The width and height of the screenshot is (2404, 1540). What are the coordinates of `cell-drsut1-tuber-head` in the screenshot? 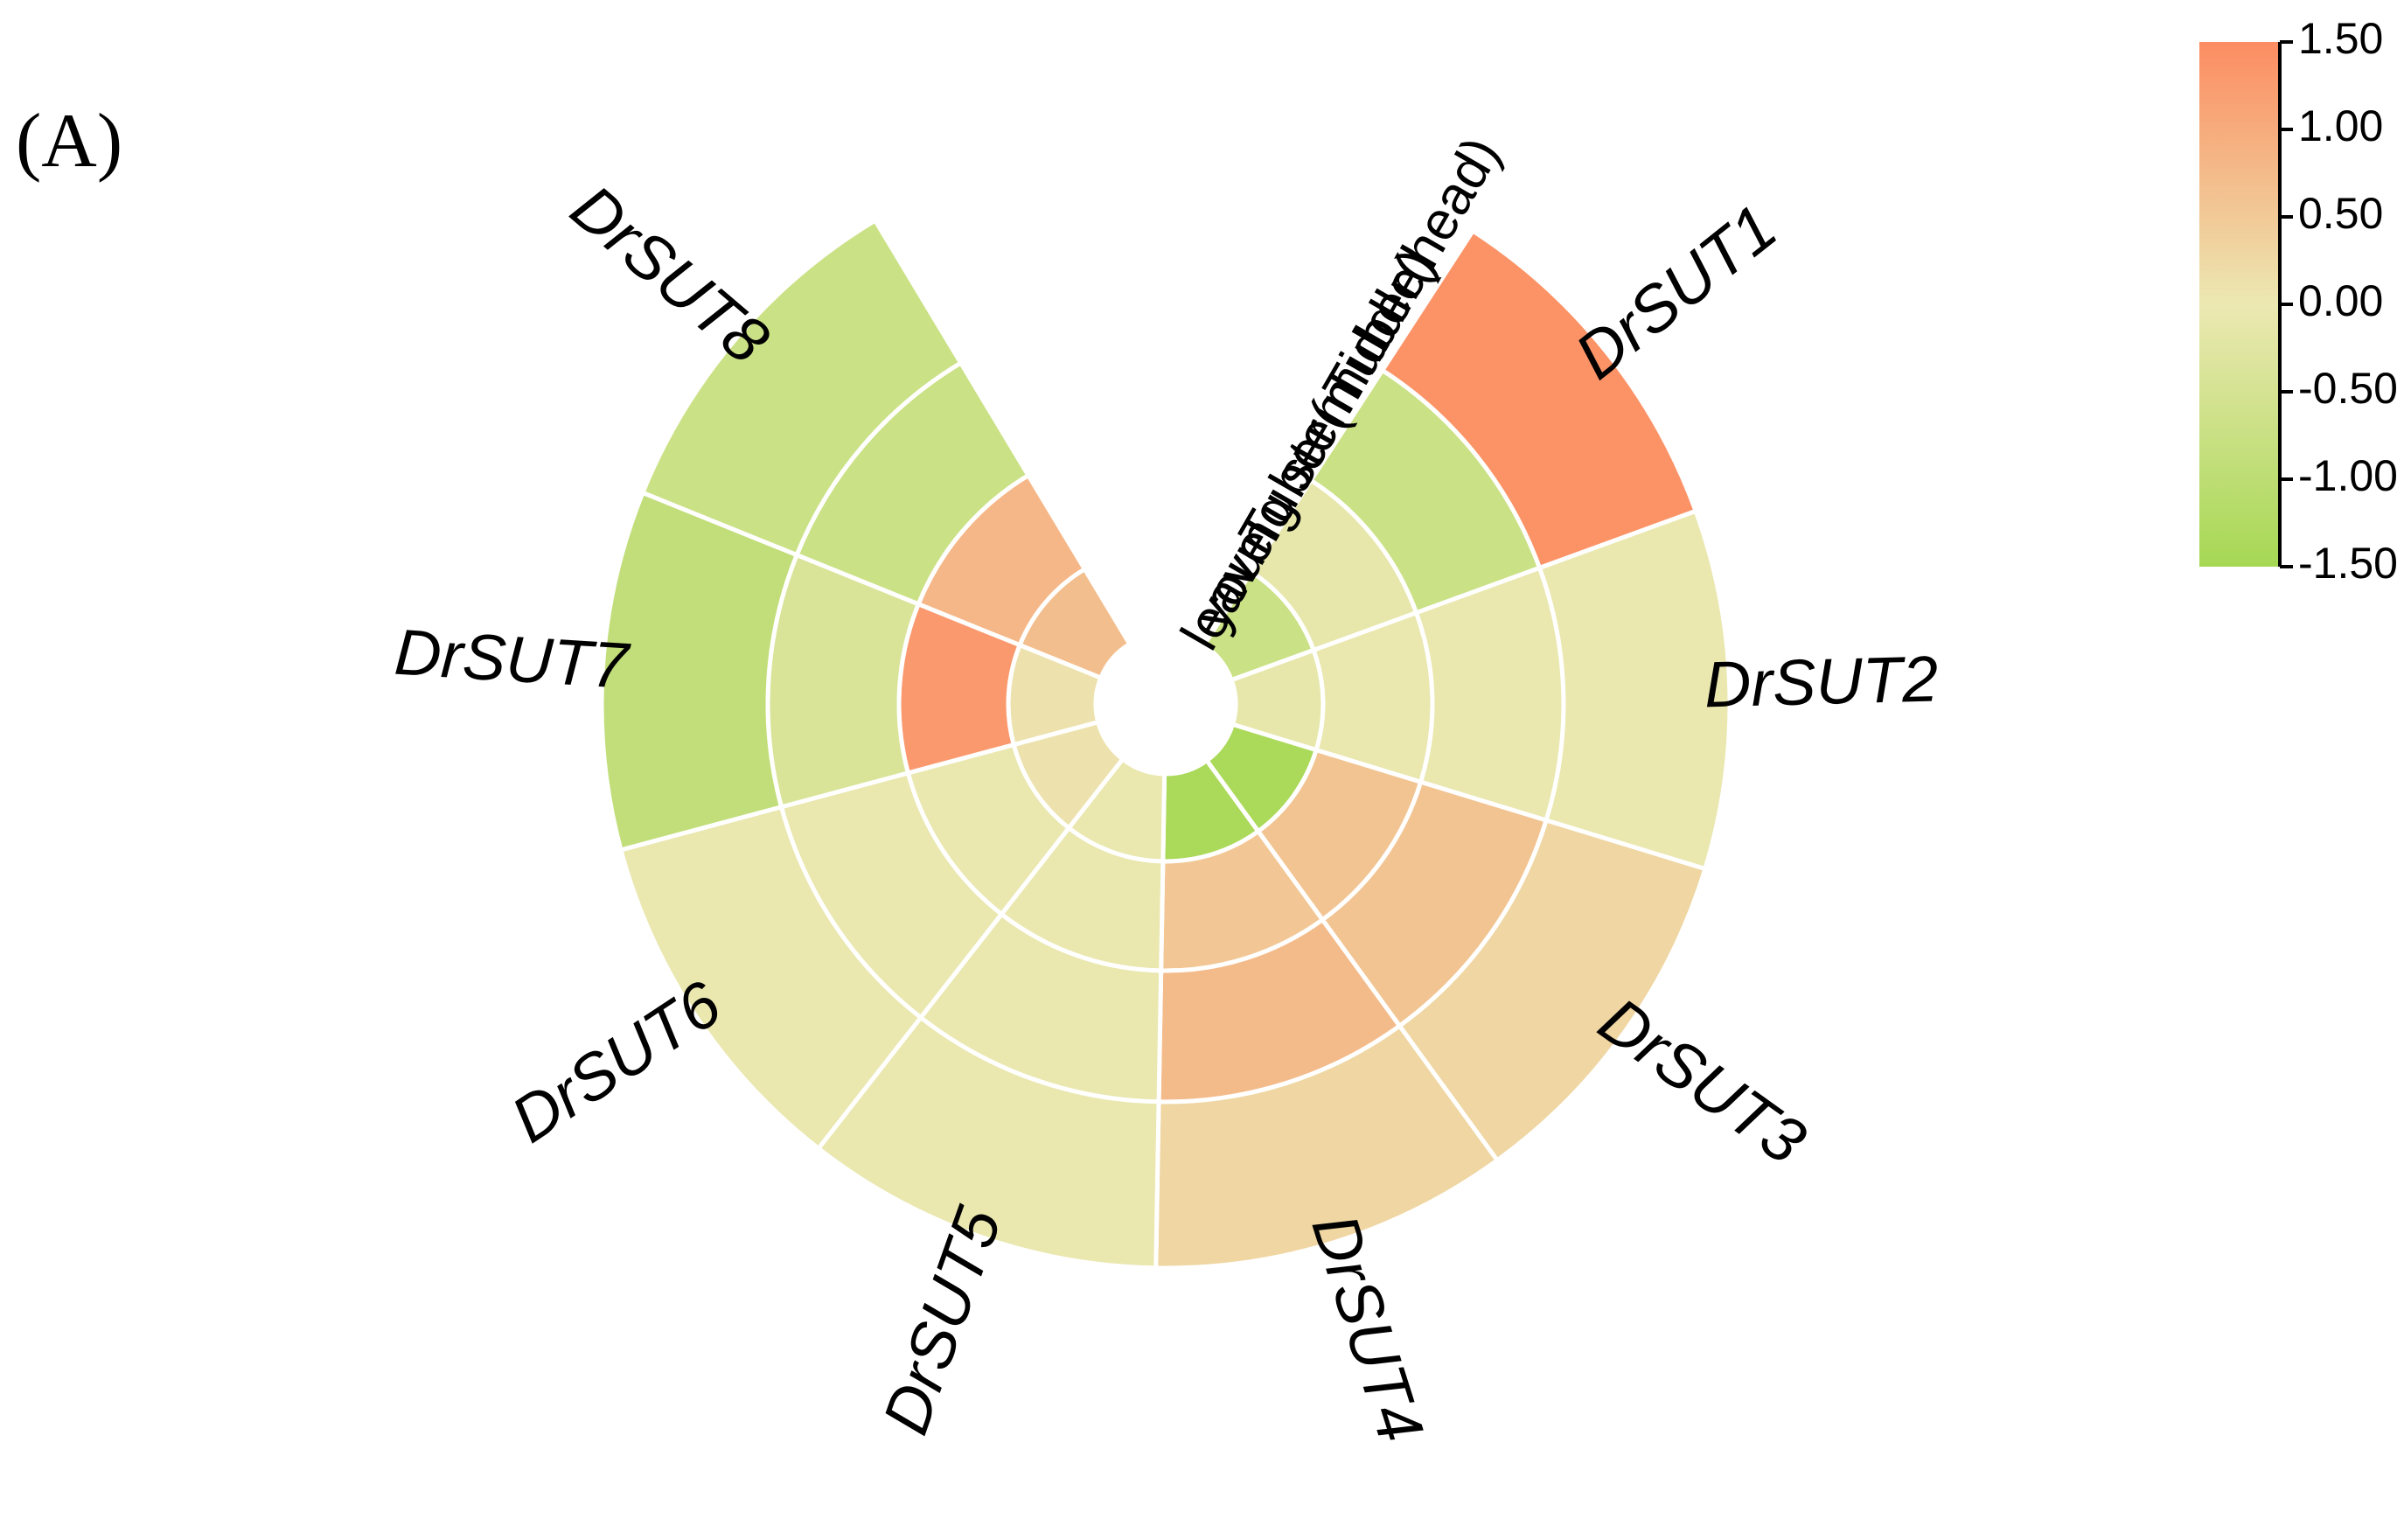 It's located at (1539, 399).